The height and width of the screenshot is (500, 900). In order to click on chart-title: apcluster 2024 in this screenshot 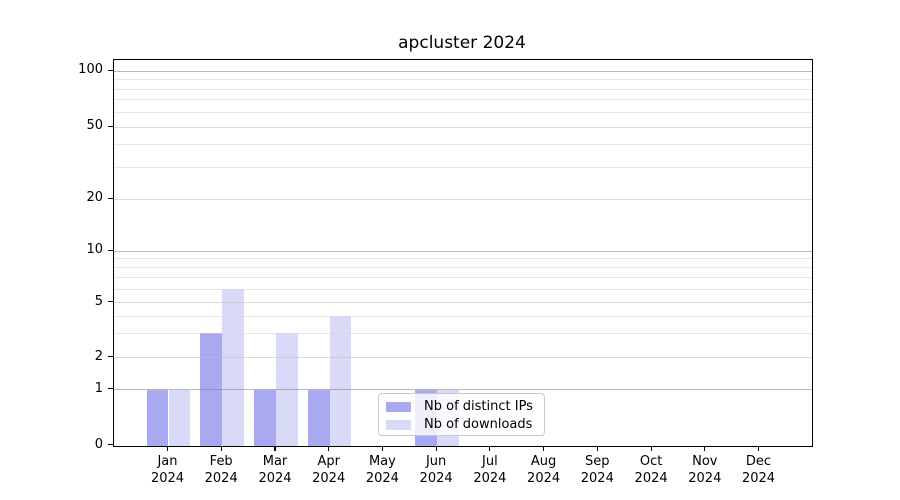, I will do `click(462, 43)`.